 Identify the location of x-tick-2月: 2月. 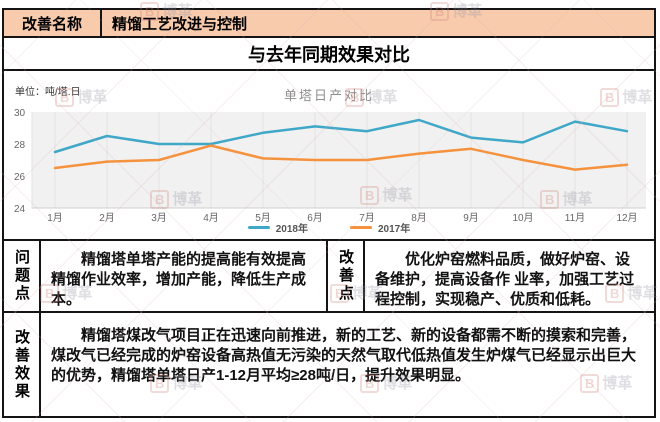
(107, 218).